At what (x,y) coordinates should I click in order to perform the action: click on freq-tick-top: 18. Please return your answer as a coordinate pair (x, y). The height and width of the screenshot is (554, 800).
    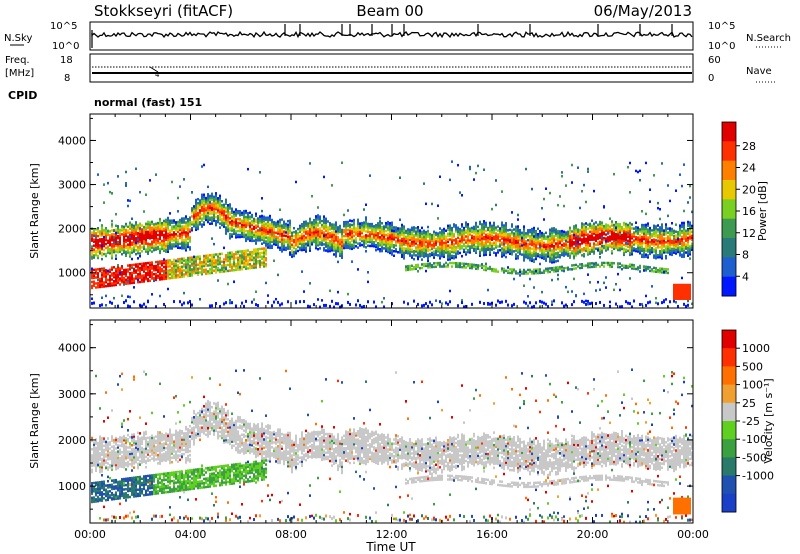
    Looking at the image, I should click on (66, 60).